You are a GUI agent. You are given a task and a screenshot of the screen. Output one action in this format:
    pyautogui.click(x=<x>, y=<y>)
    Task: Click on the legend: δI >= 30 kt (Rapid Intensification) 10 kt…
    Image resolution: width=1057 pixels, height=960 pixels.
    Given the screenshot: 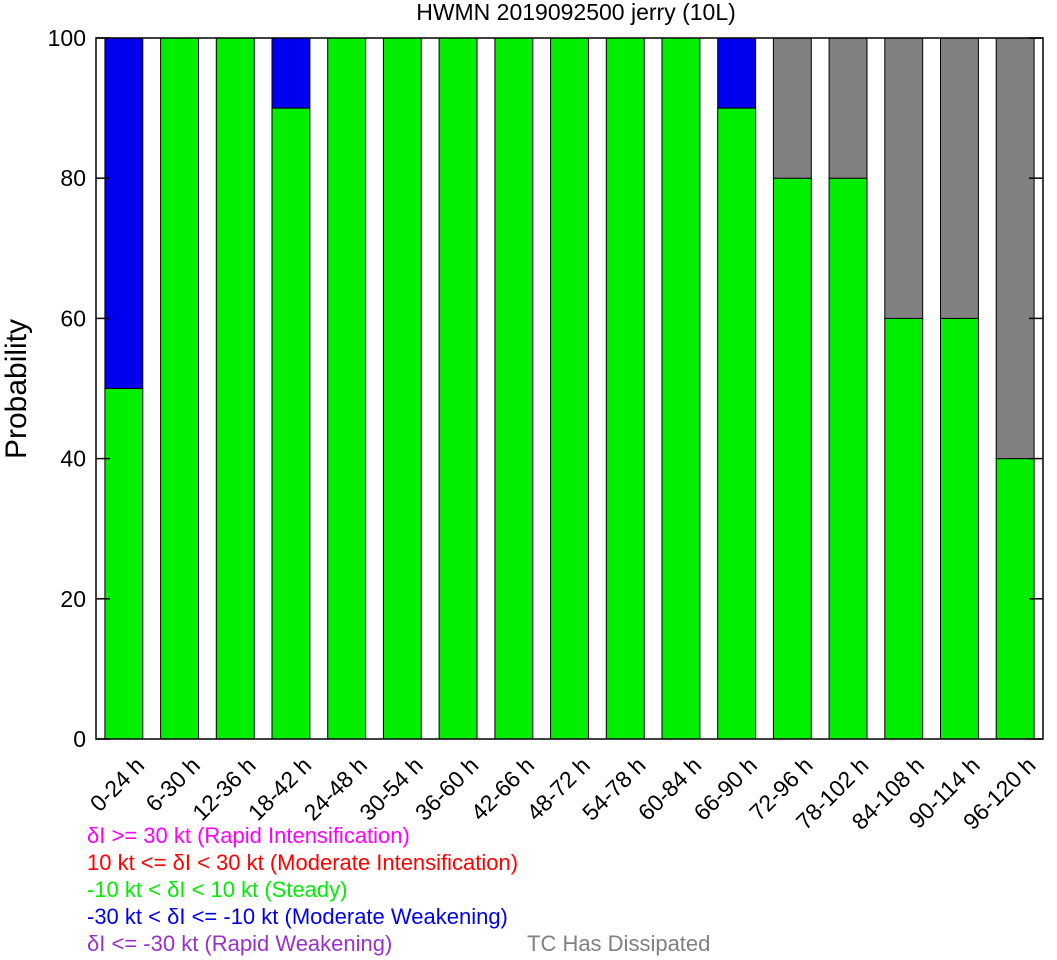 What is the action you would take?
    pyautogui.click(x=302, y=889)
    